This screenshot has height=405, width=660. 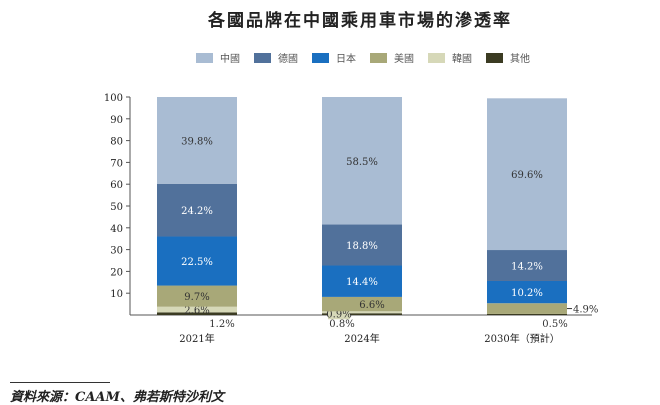 I want to click on data-label: 22.5%, so click(x=197, y=262).